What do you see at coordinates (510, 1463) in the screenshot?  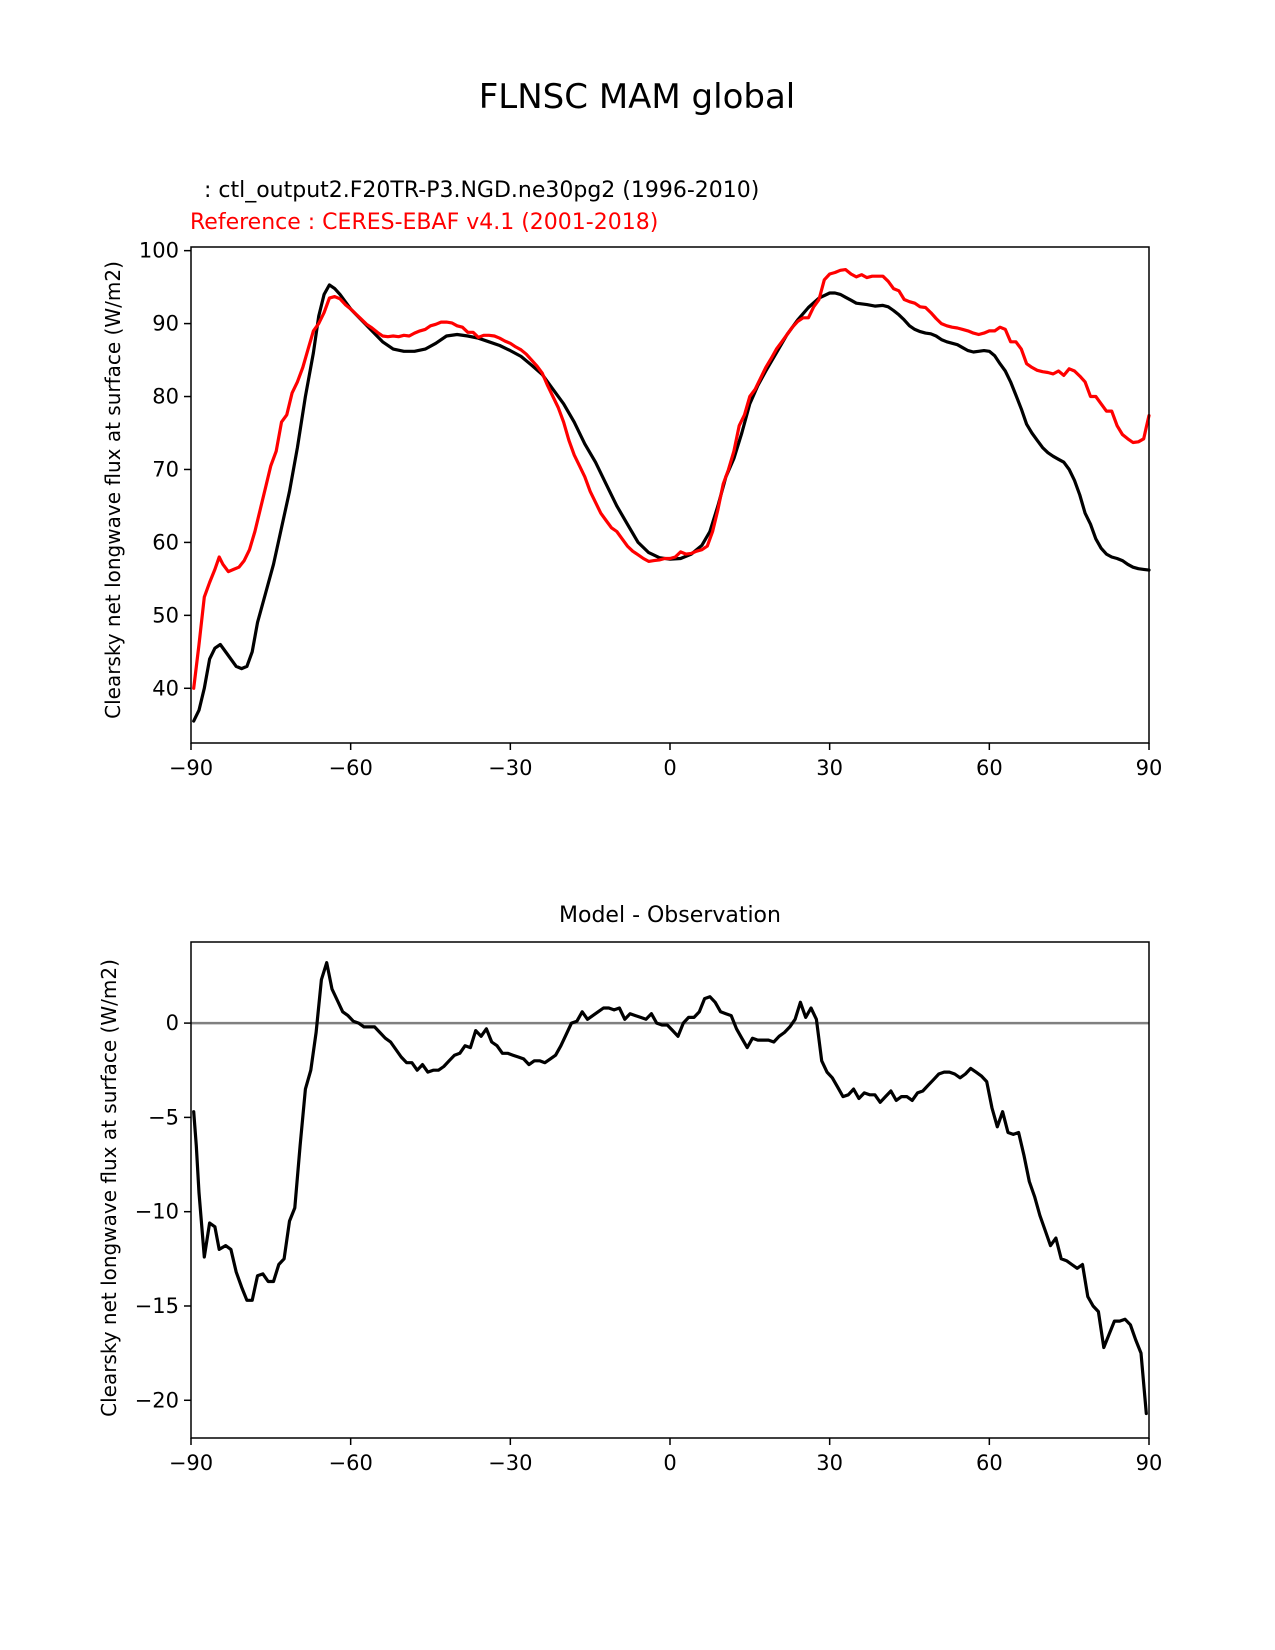 I see `bottom-x-tick-label: −30` at bounding box center [510, 1463].